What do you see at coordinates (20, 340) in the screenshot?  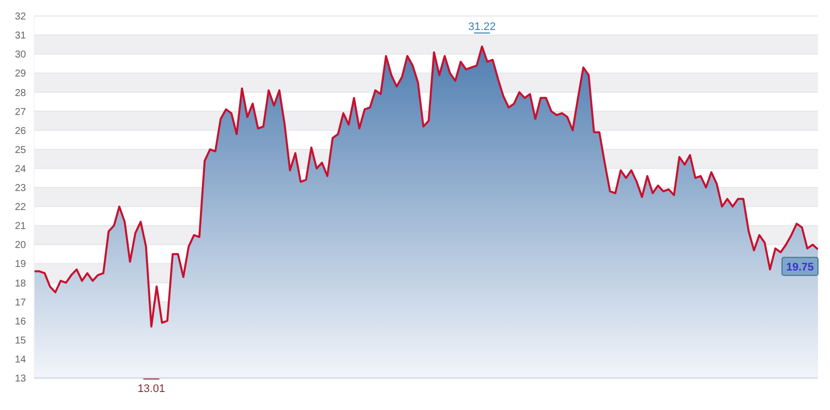 I see `y-tick-label: 15` at bounding box center [20, 340].